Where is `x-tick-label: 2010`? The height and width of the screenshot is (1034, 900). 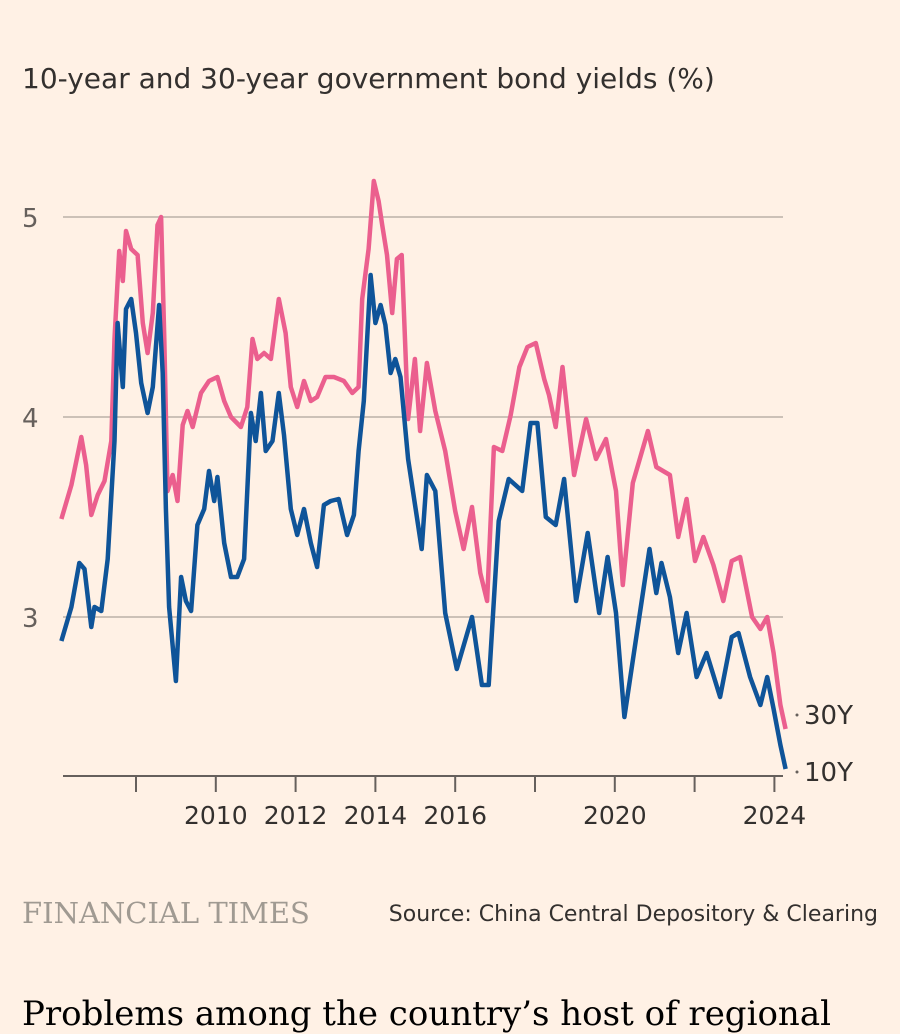
x-tick-label: 2010 is located at coordinates (216, 815).